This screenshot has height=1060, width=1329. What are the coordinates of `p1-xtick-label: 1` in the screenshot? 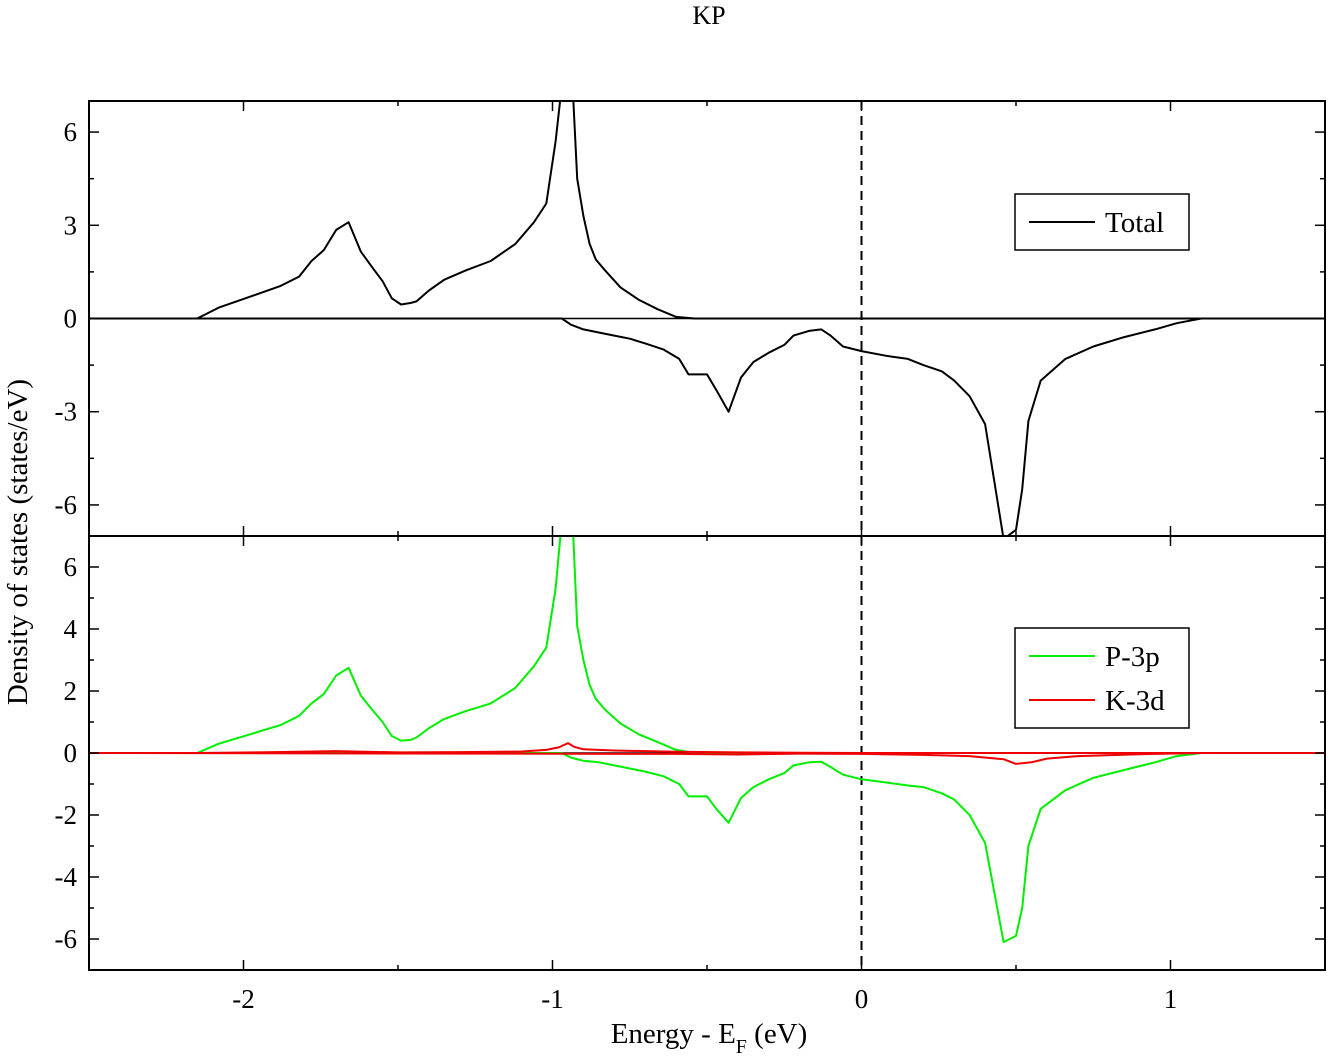 It's located at (1171, 999).